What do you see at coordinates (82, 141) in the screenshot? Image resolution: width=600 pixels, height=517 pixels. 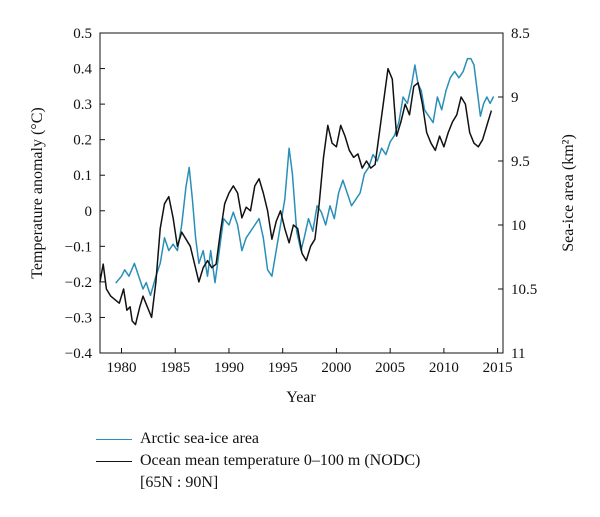 I see `y-left-tick-label-3: 0.2` at bounding box center [82, 141].